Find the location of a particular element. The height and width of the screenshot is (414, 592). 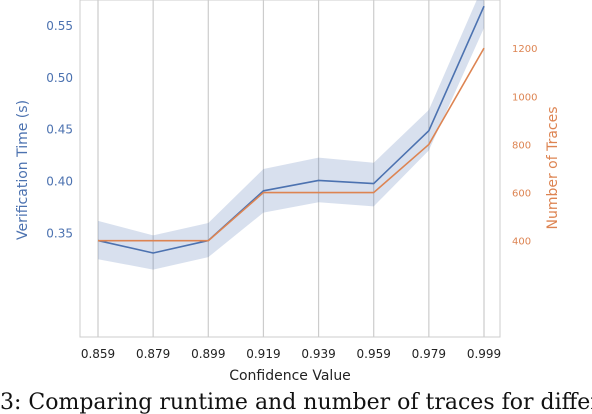

y-tick-label-right: 800 is located at coordinates (521, 145).